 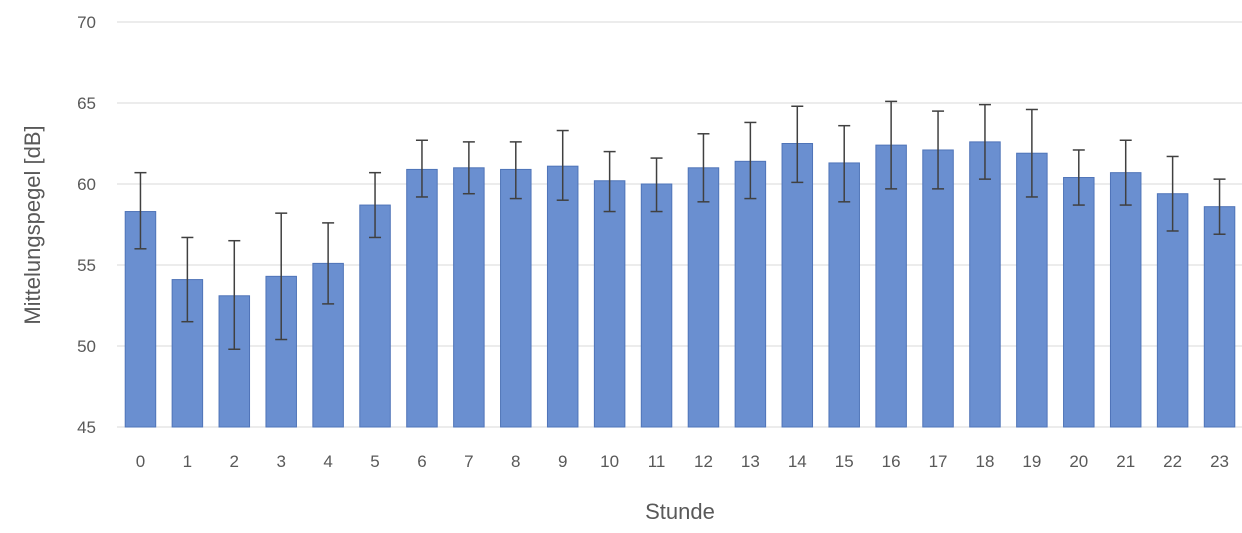 What do you see at coordinates (86, 346) in the screenshot?
I see `y-tick-label: 50` at bounding box center [86, 346].